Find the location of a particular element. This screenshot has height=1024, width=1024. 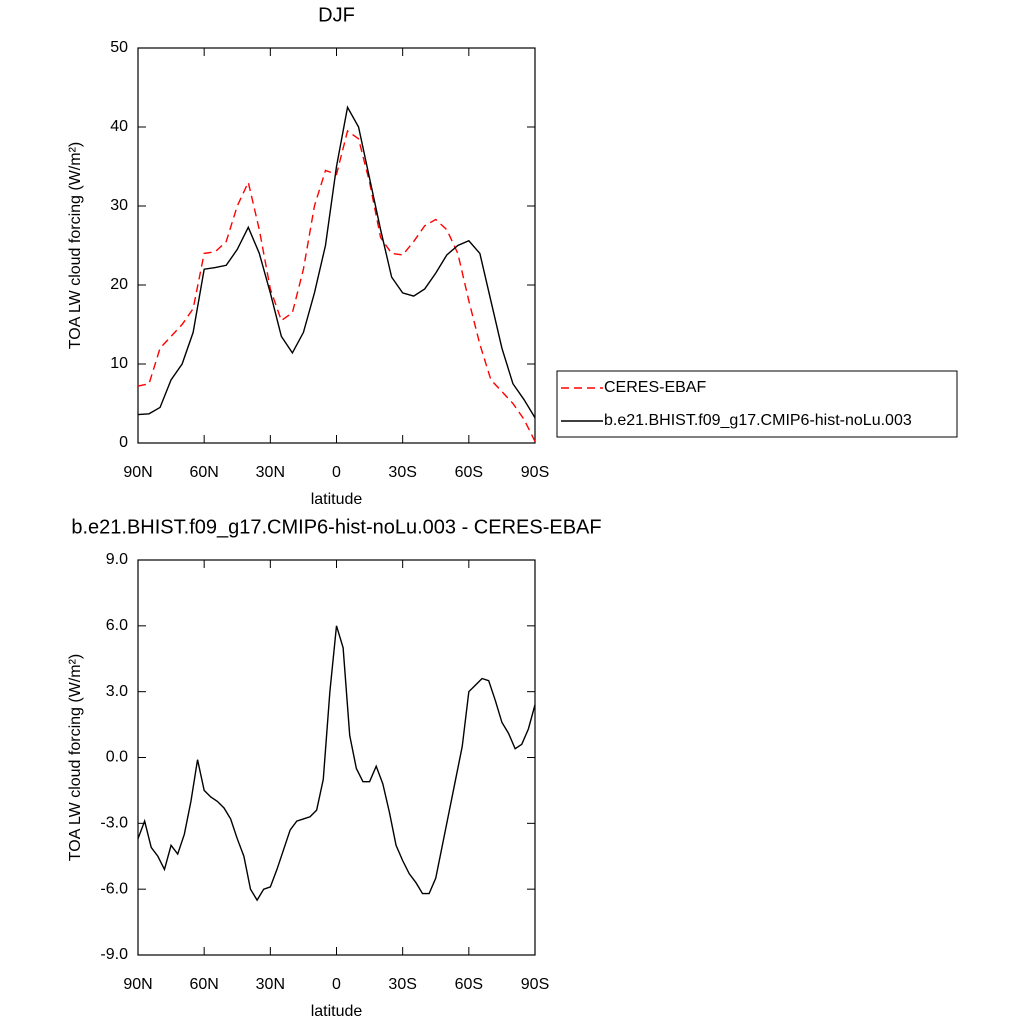

y-tick-label: 3.0 is located at coordinates (117, 691).